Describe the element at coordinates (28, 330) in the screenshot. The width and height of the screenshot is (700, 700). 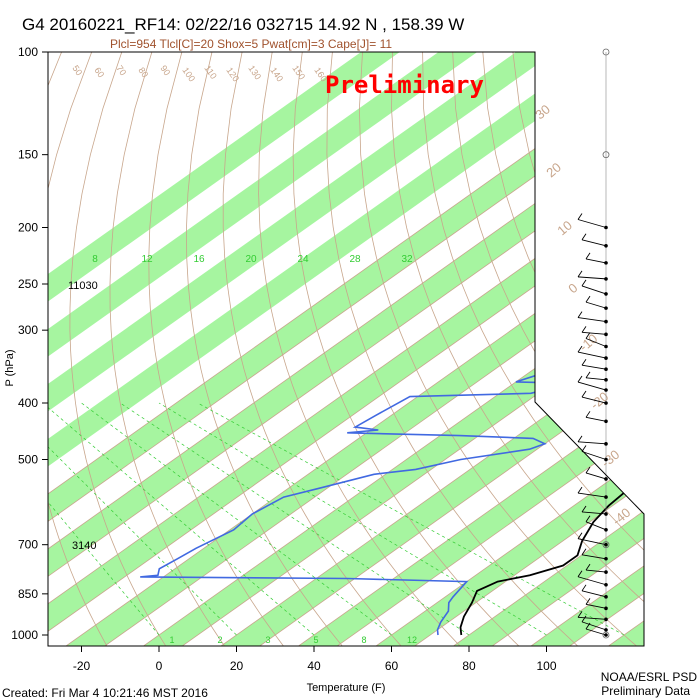
I see `y-tick-label: 300` at that location.